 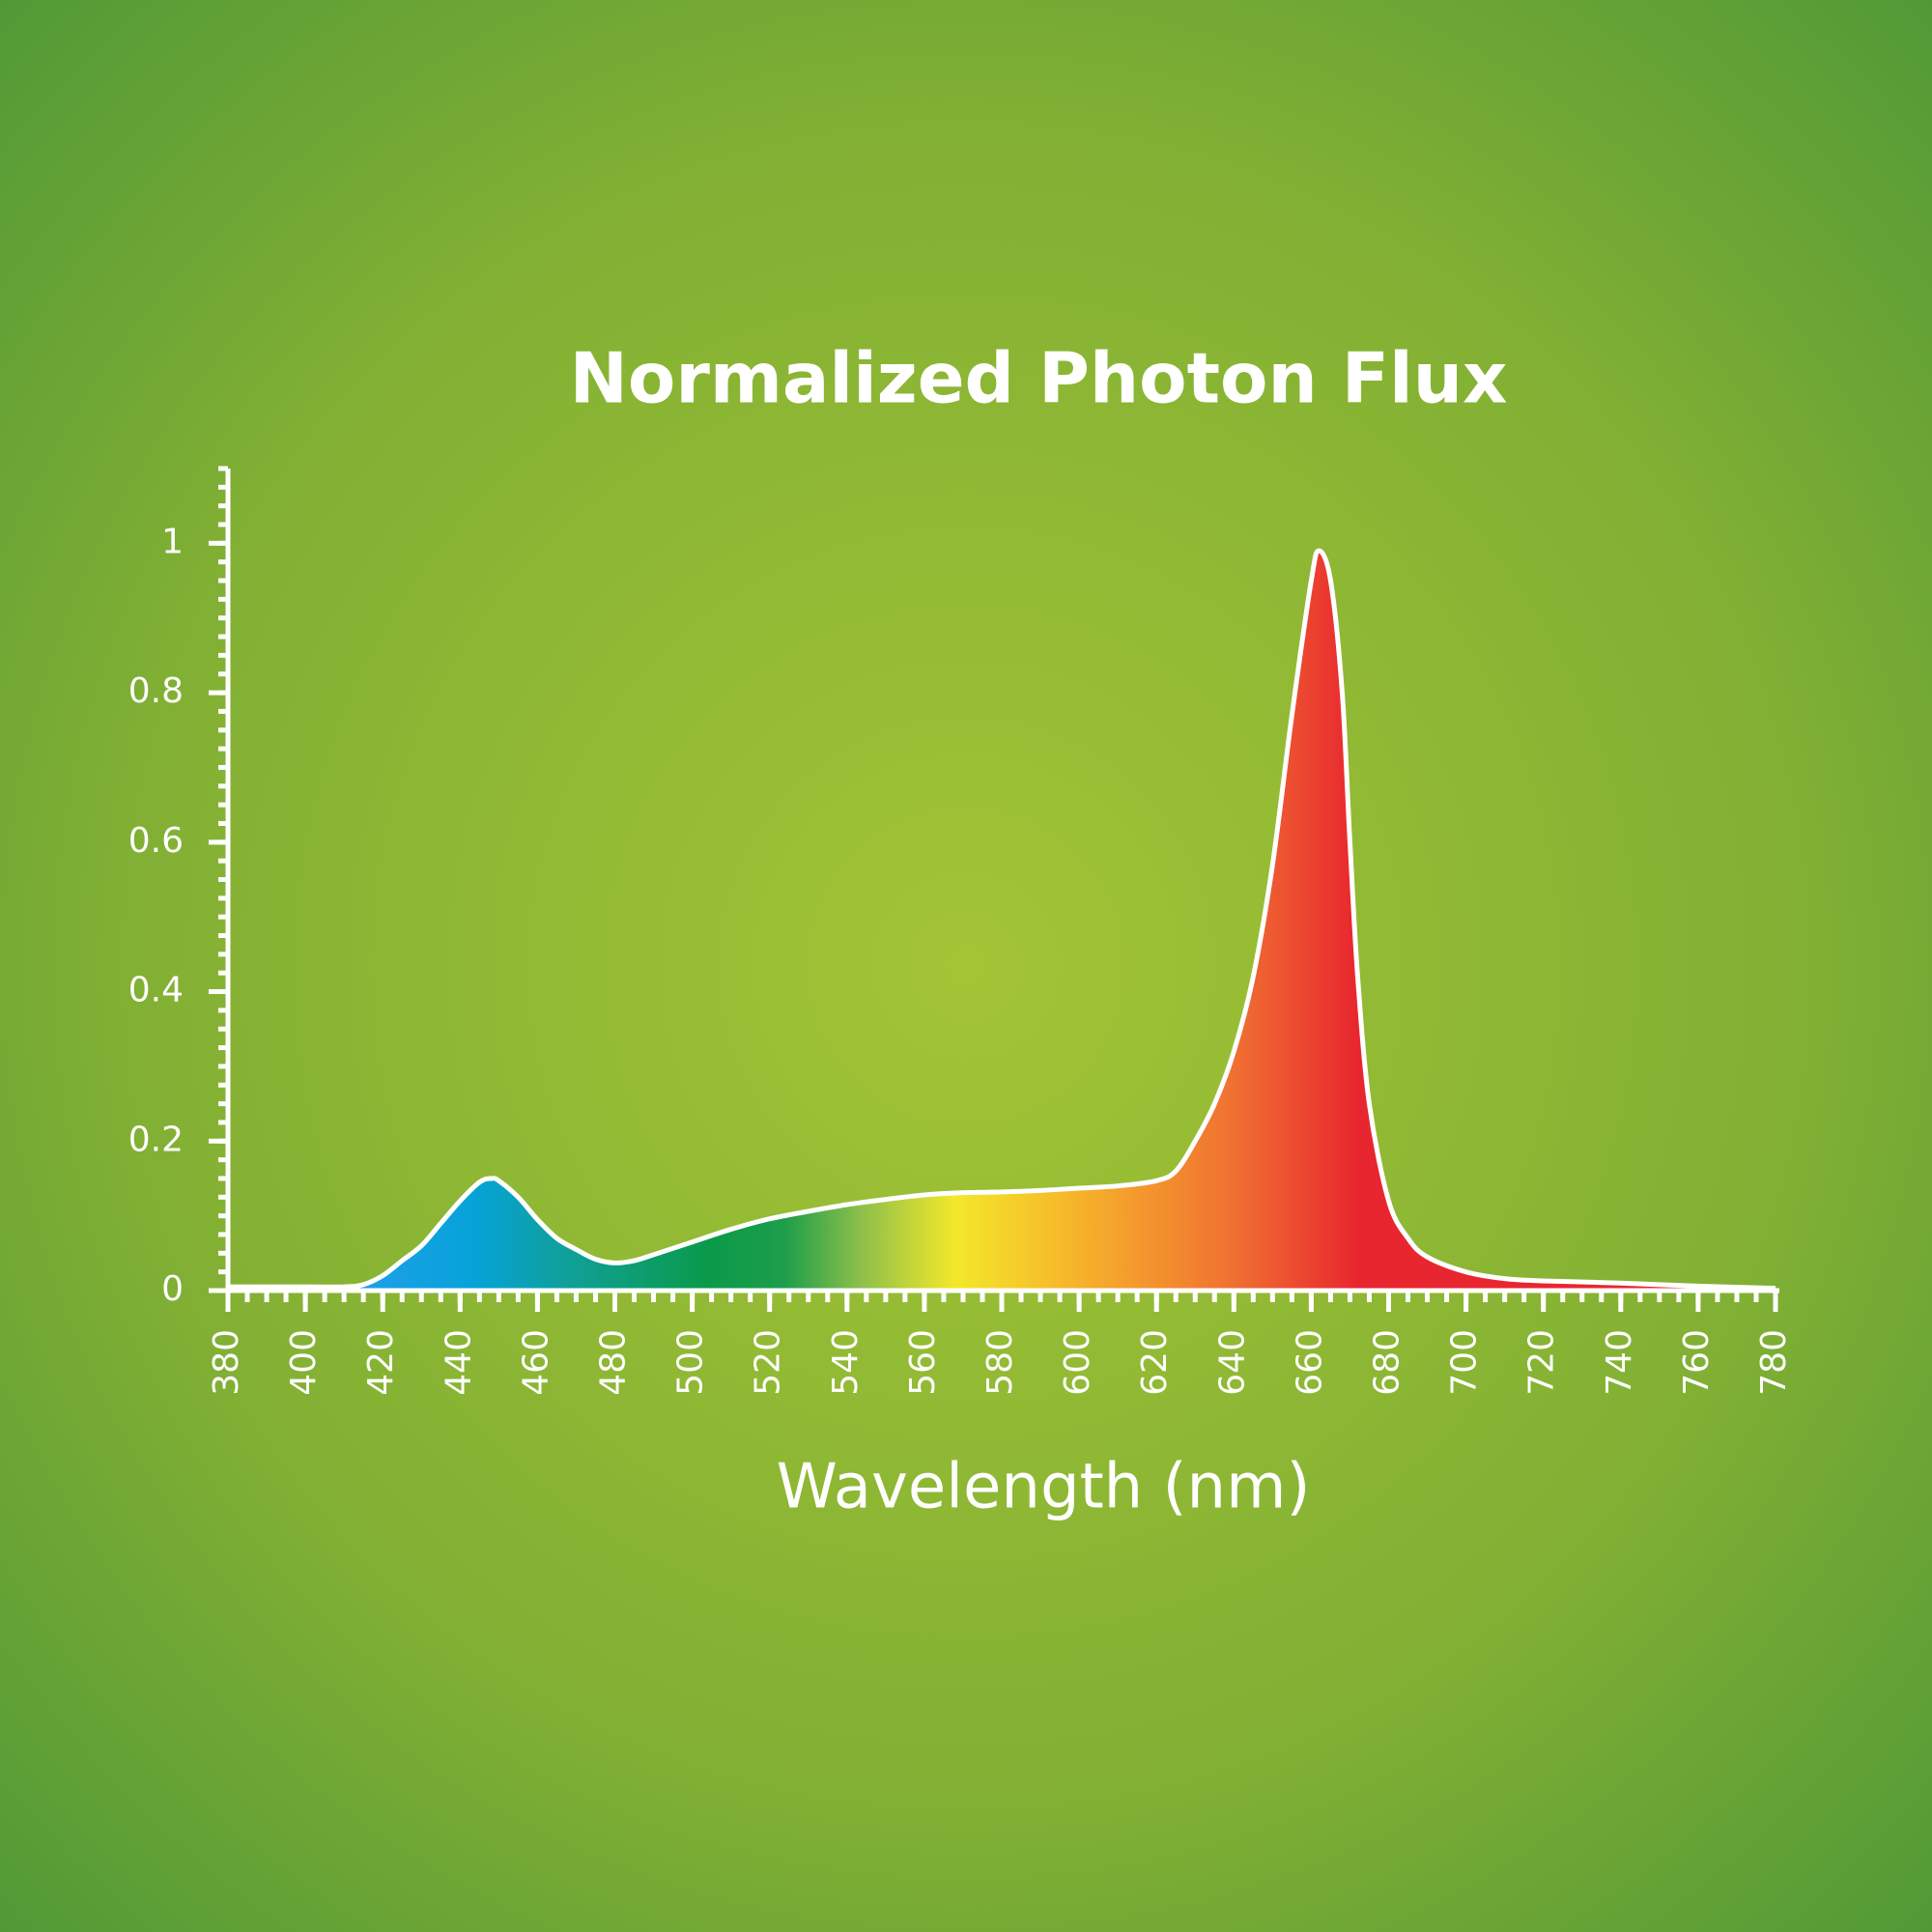 I want to click on x-tick-label: 580, so click(x=1000, y=1362).